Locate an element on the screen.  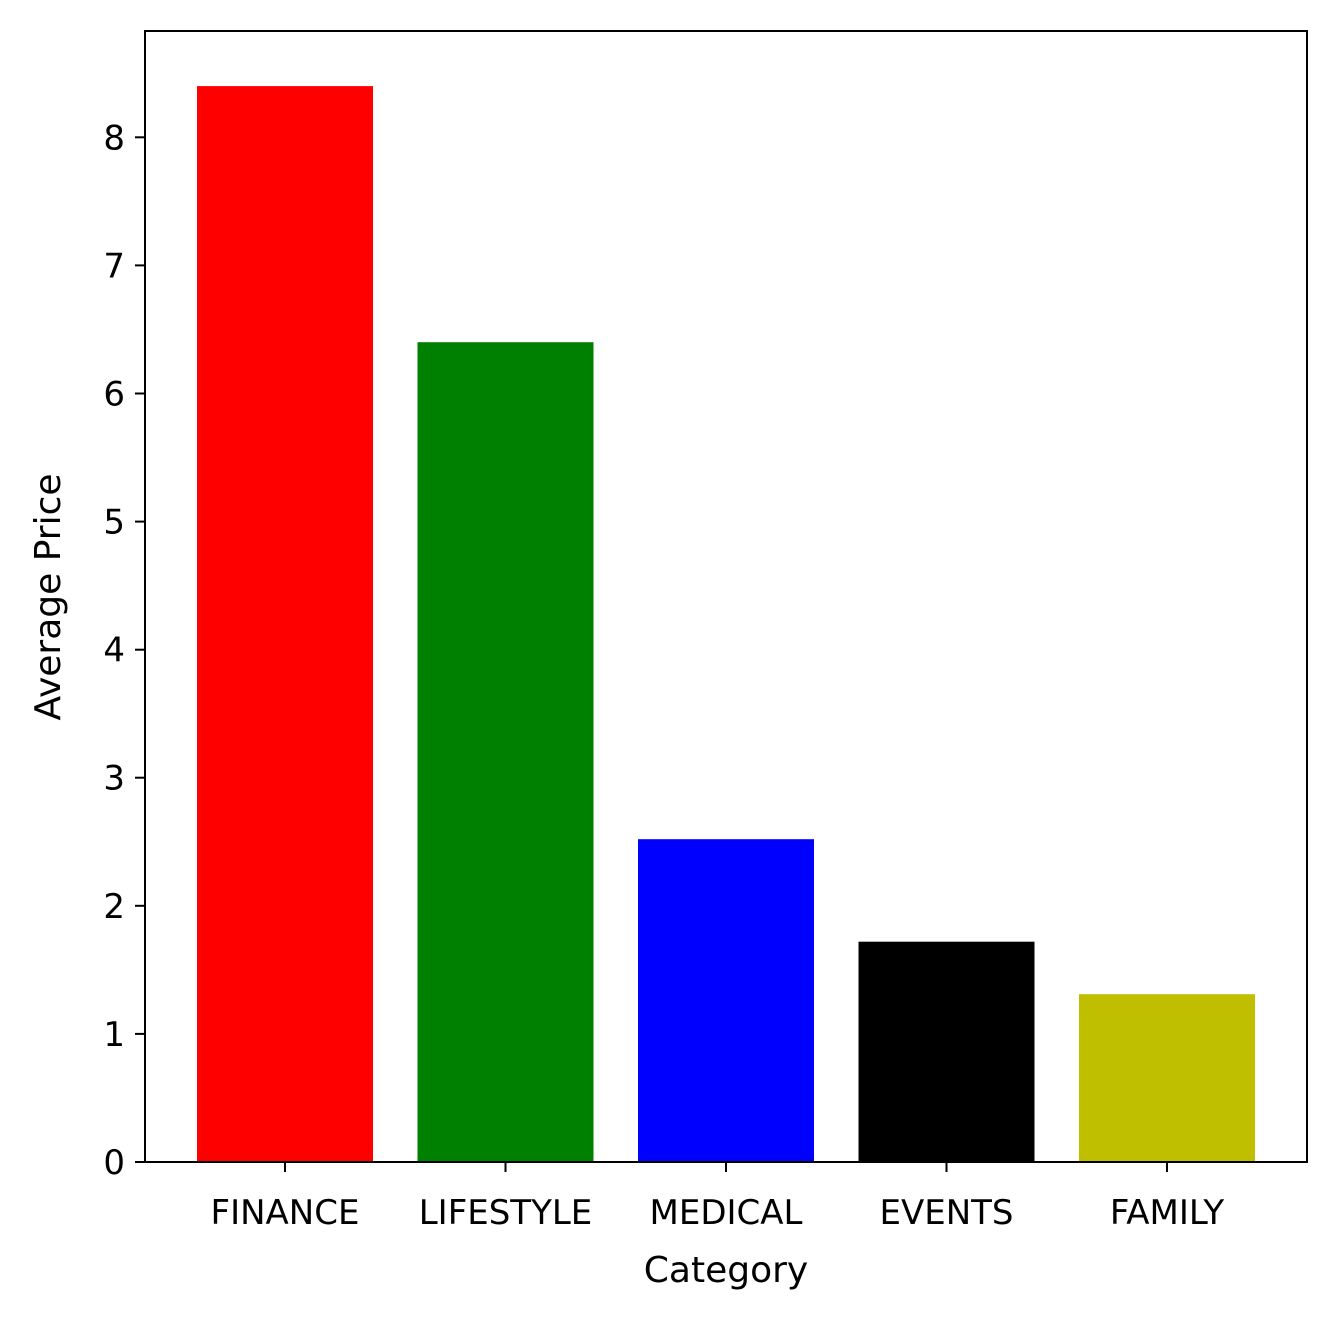
bar-finance is located at coordinates (285, 624).